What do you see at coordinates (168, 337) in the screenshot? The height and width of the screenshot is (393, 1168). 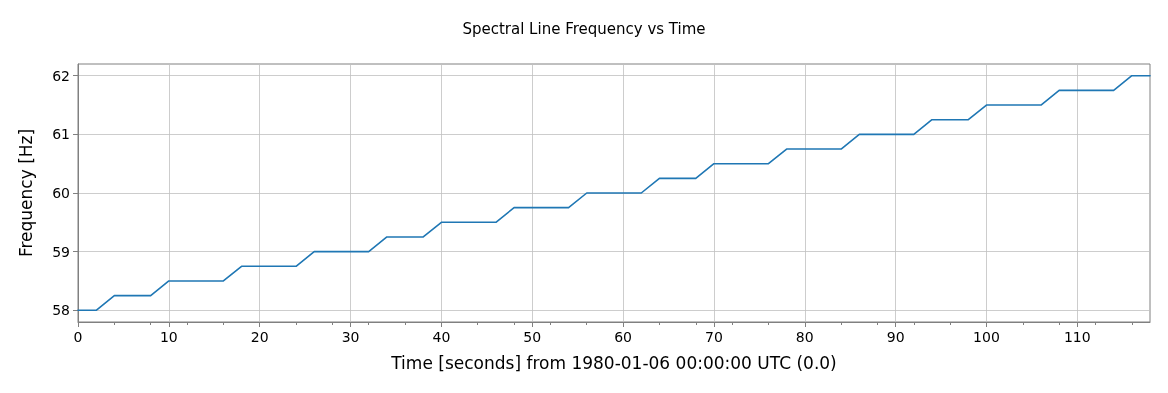 I see `x-tick-label: 10` at bounding box center [168, 337].